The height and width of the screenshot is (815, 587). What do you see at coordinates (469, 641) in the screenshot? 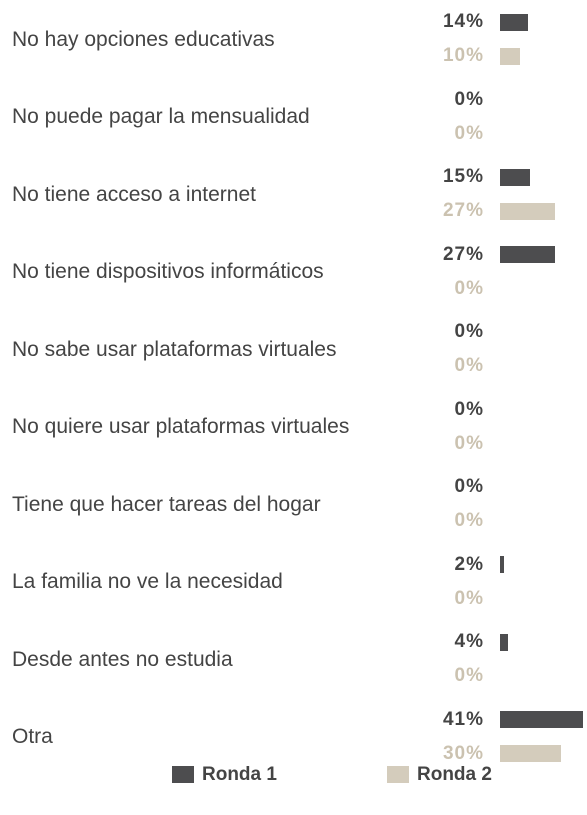
I see `value-label: 4%` at bounding box center [469, 641].